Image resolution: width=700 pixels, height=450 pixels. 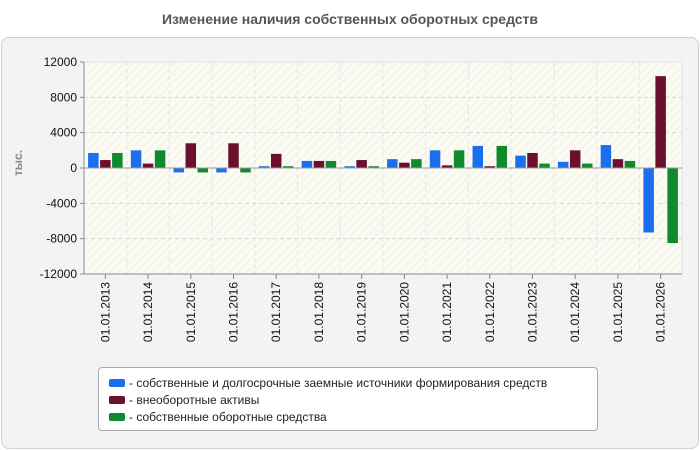 I want to click on y-tick-label: -12000, so click(x=59, y=274).